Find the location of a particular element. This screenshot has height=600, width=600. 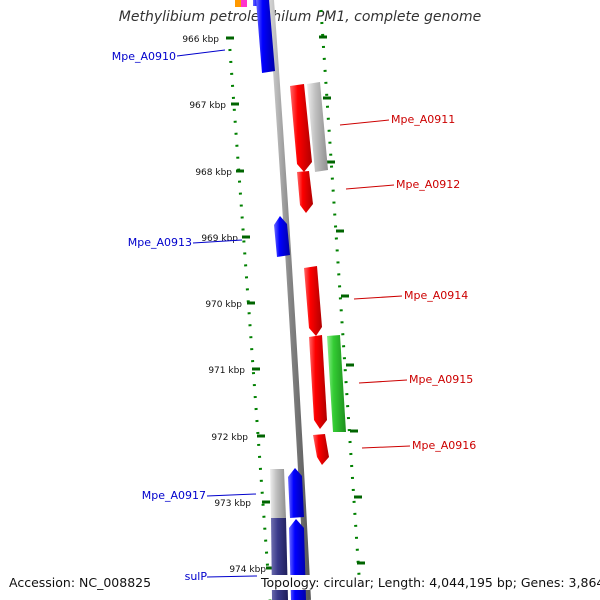

ruler-label: 967 kbp is located at coordinates (207, 106).